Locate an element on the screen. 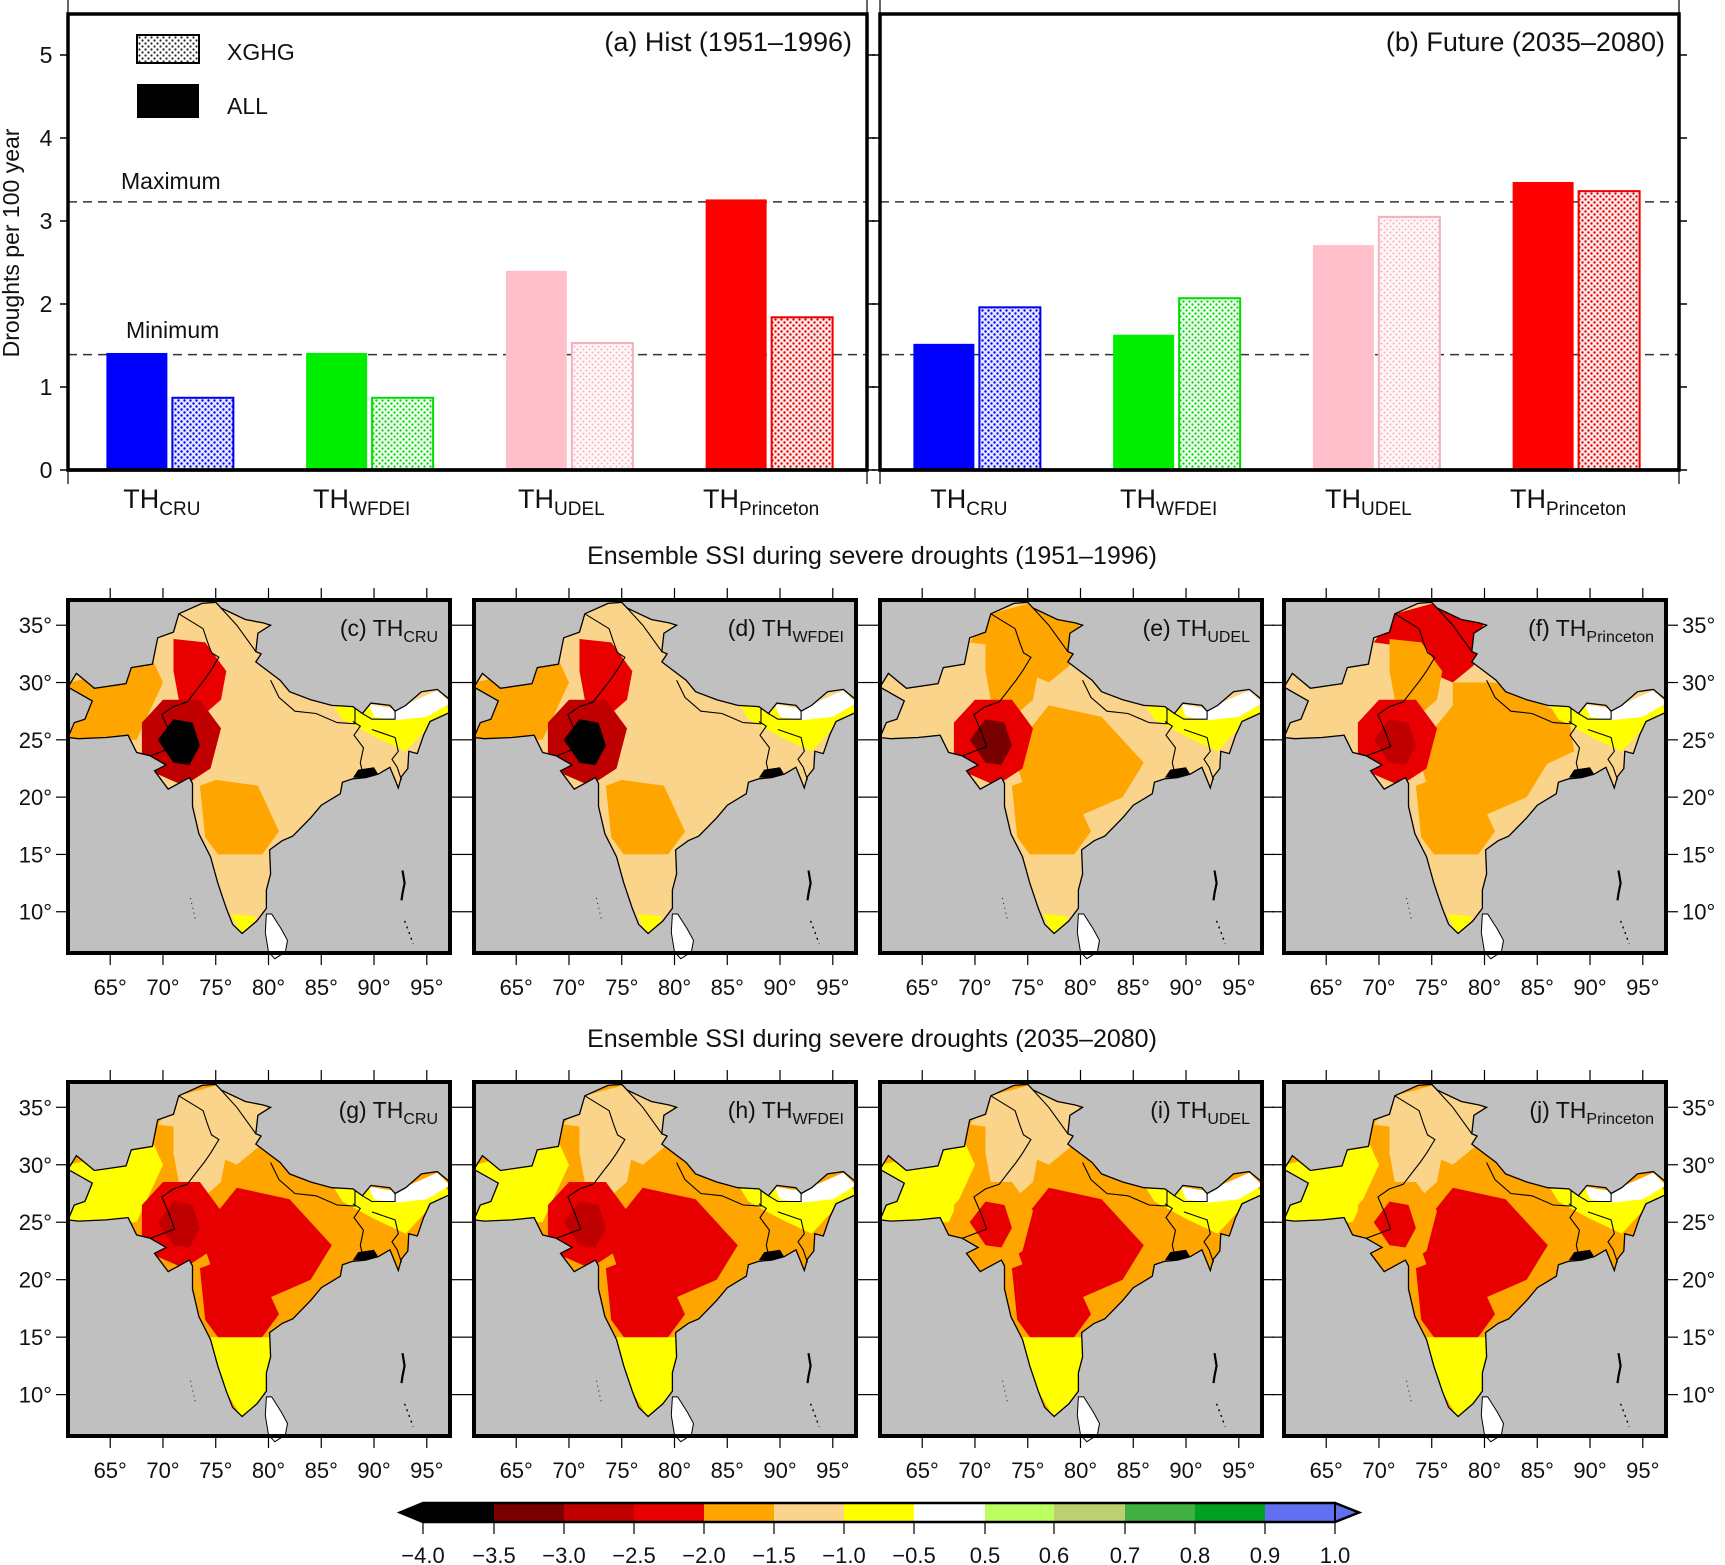  x-tick-label-sub: CRU is located at coordinates (179, 509).